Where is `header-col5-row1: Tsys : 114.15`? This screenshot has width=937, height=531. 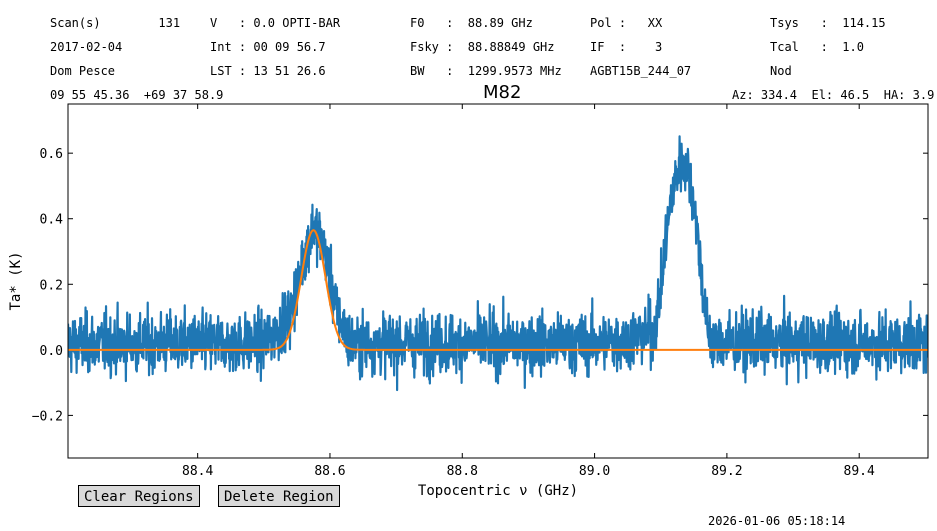 header-col5-row1: Tsys : 114.15 is located at coordinates (828, 23).